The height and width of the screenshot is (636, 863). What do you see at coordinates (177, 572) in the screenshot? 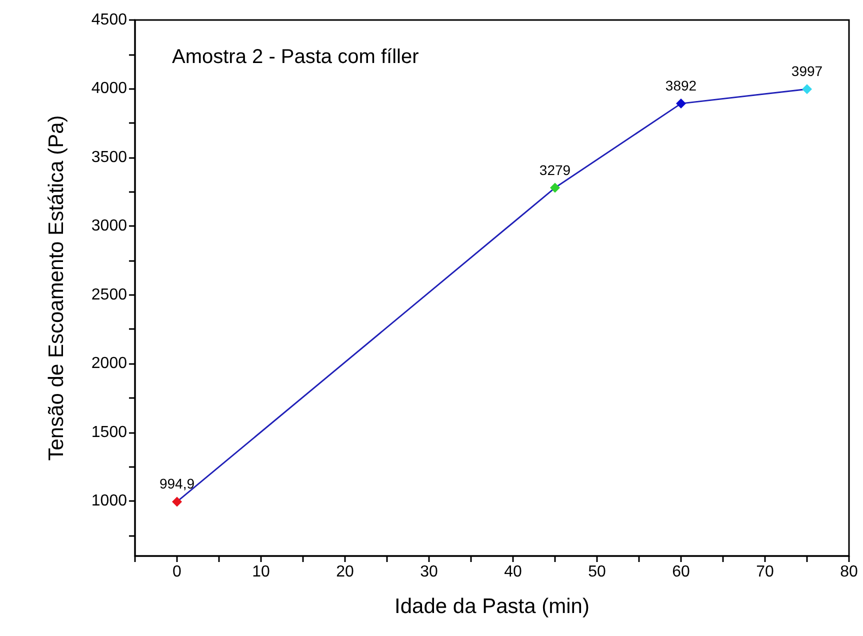
I see `x-tick-label: 0` at bounding box center [177, 572].